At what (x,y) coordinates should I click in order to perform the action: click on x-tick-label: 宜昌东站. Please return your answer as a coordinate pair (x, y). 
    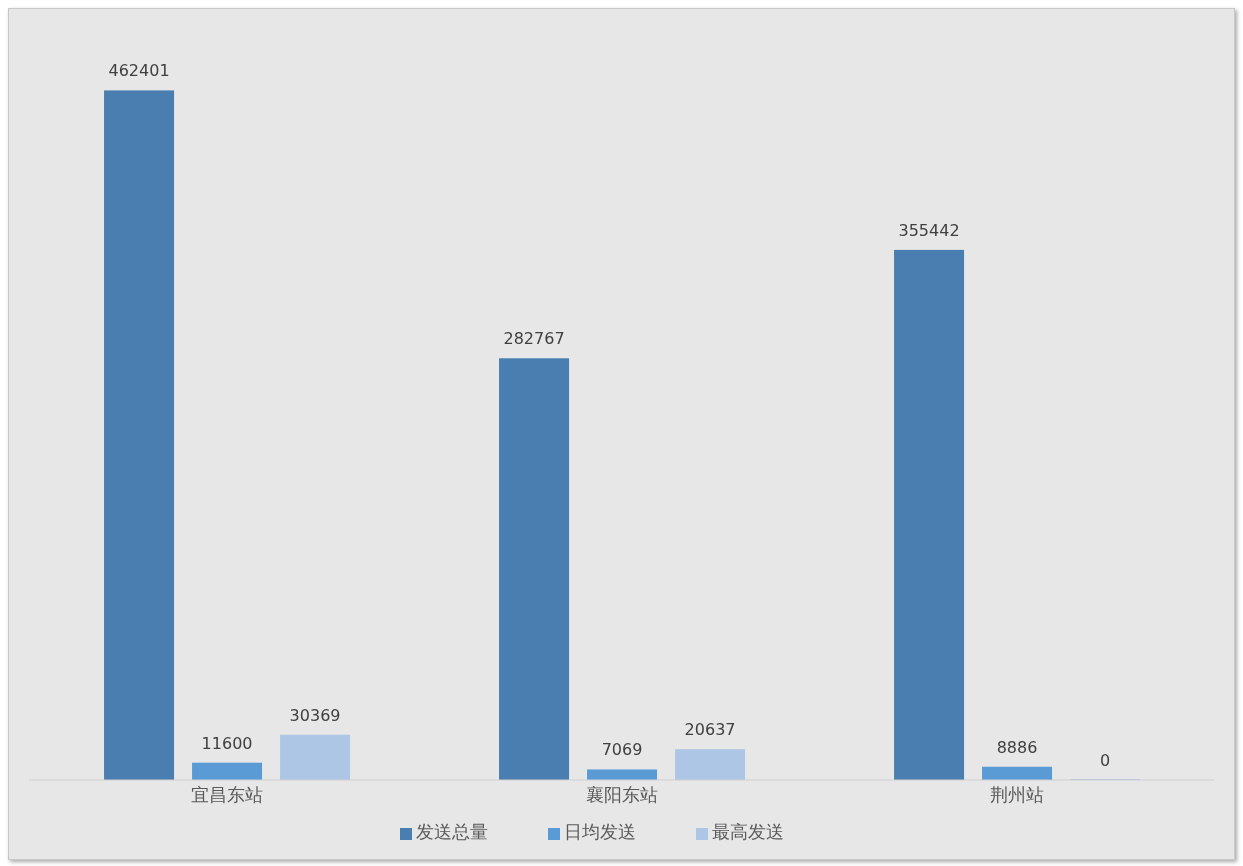
    Looking at the image, I should click on (226, 794).